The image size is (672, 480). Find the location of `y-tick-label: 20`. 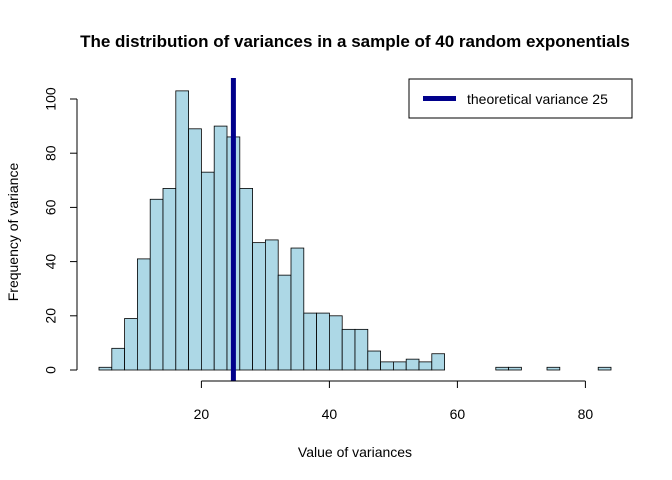

y-tick-label: 20 is located at coordinates (51, 316).